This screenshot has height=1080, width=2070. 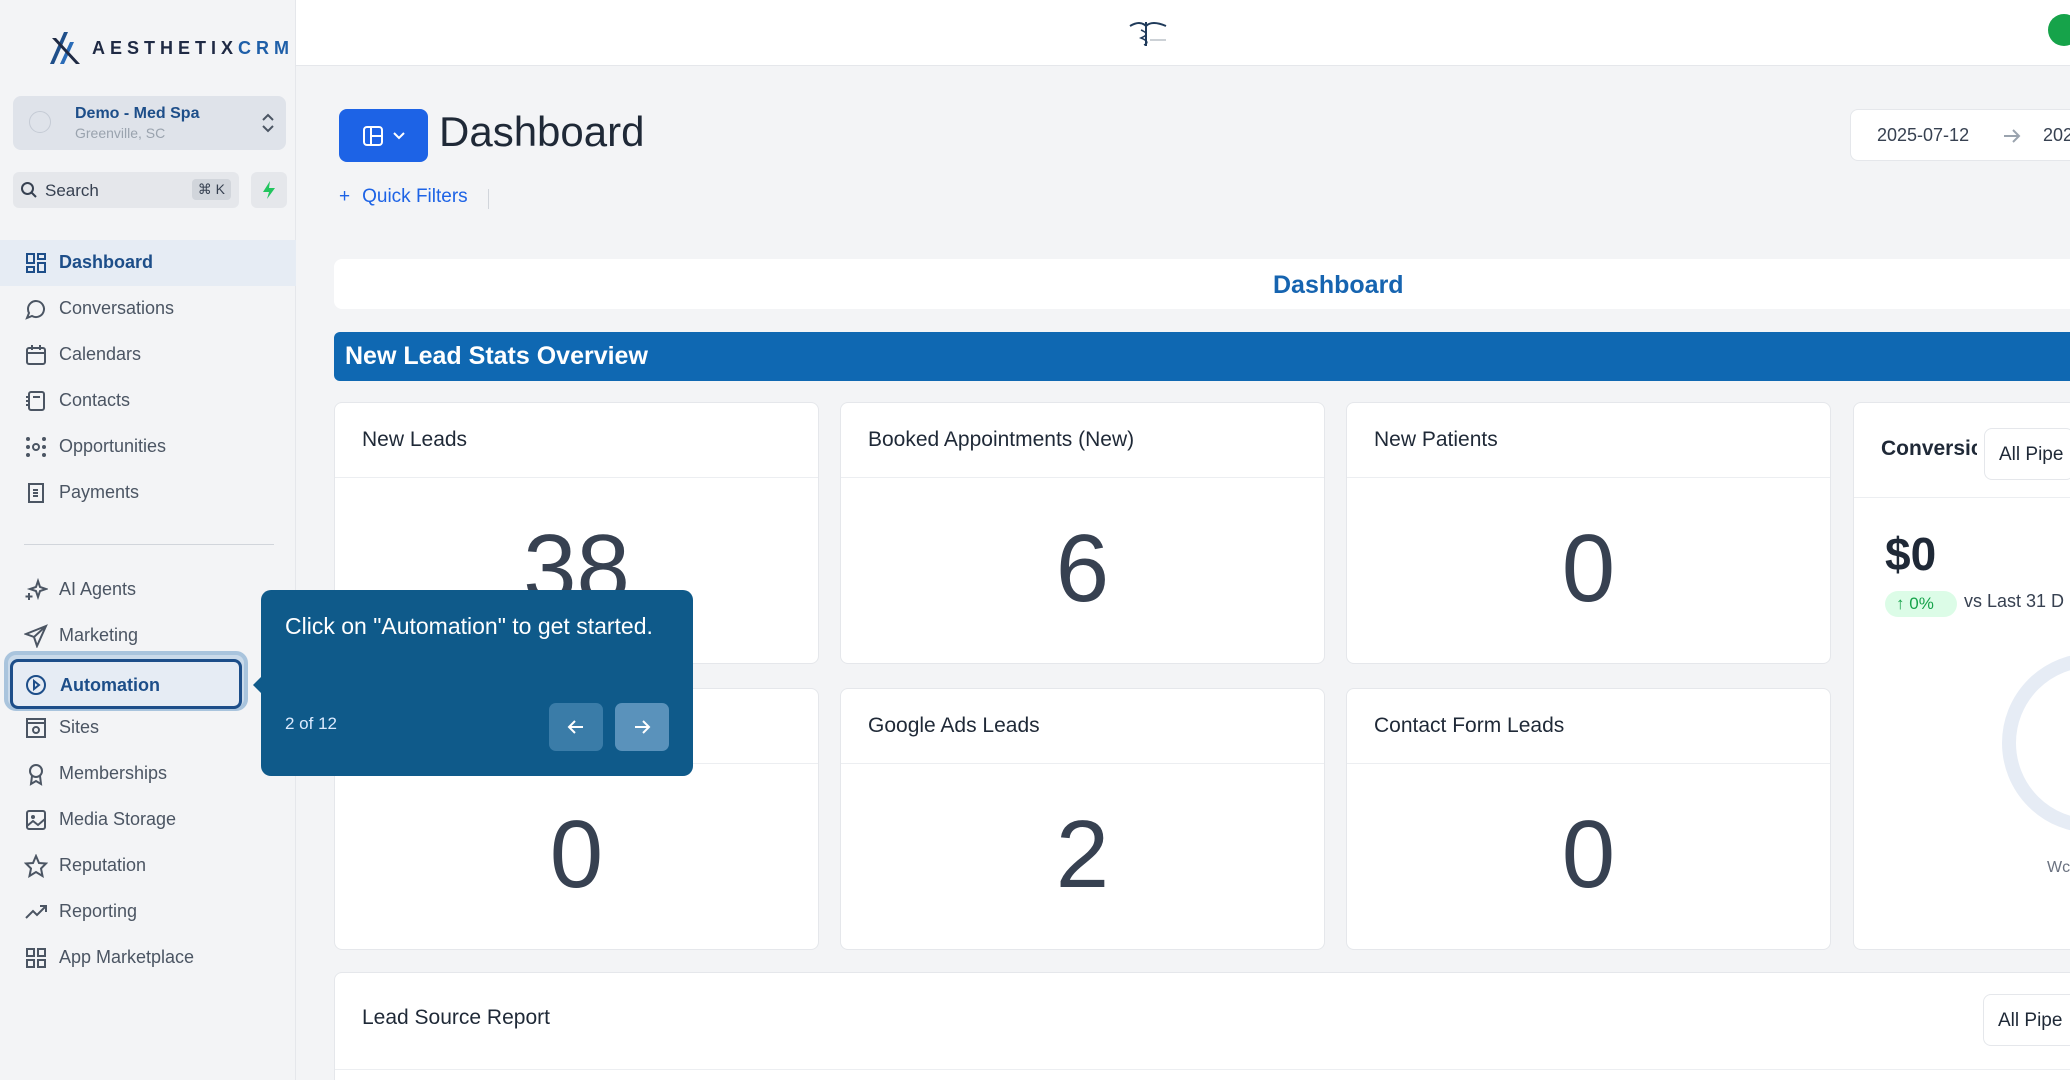 I want to click on tour-next-button, so click(x=642, y=727).